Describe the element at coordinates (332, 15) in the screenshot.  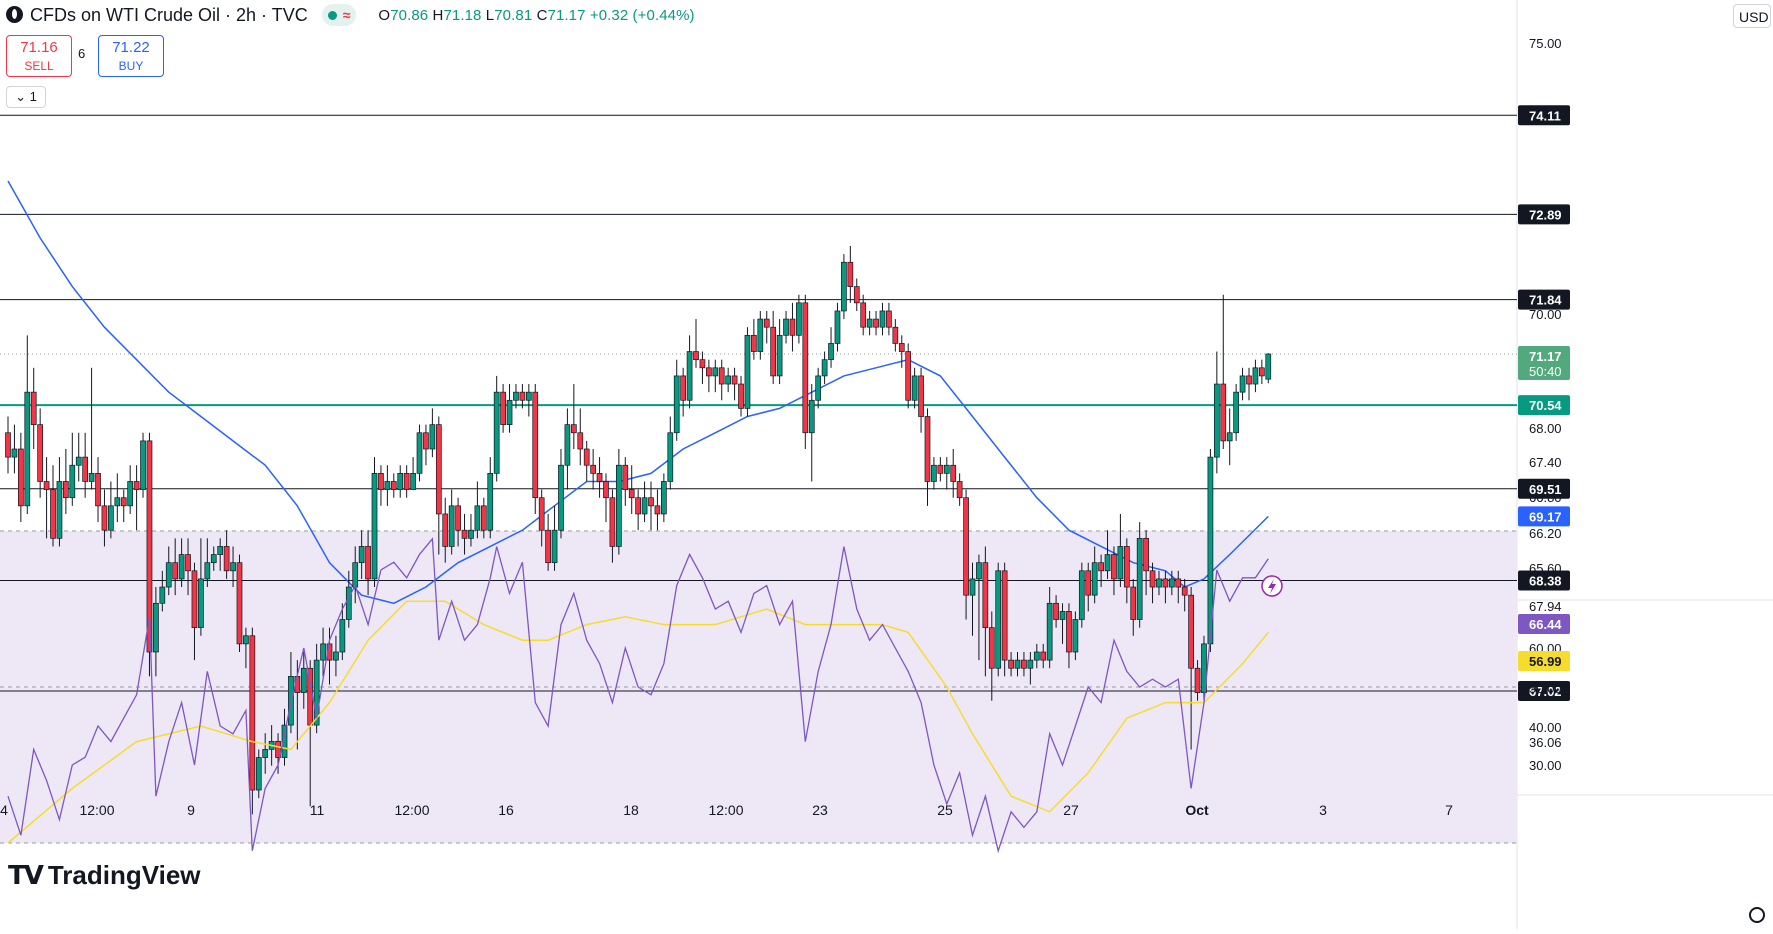
I see `market-open-dot-icon` at that location.